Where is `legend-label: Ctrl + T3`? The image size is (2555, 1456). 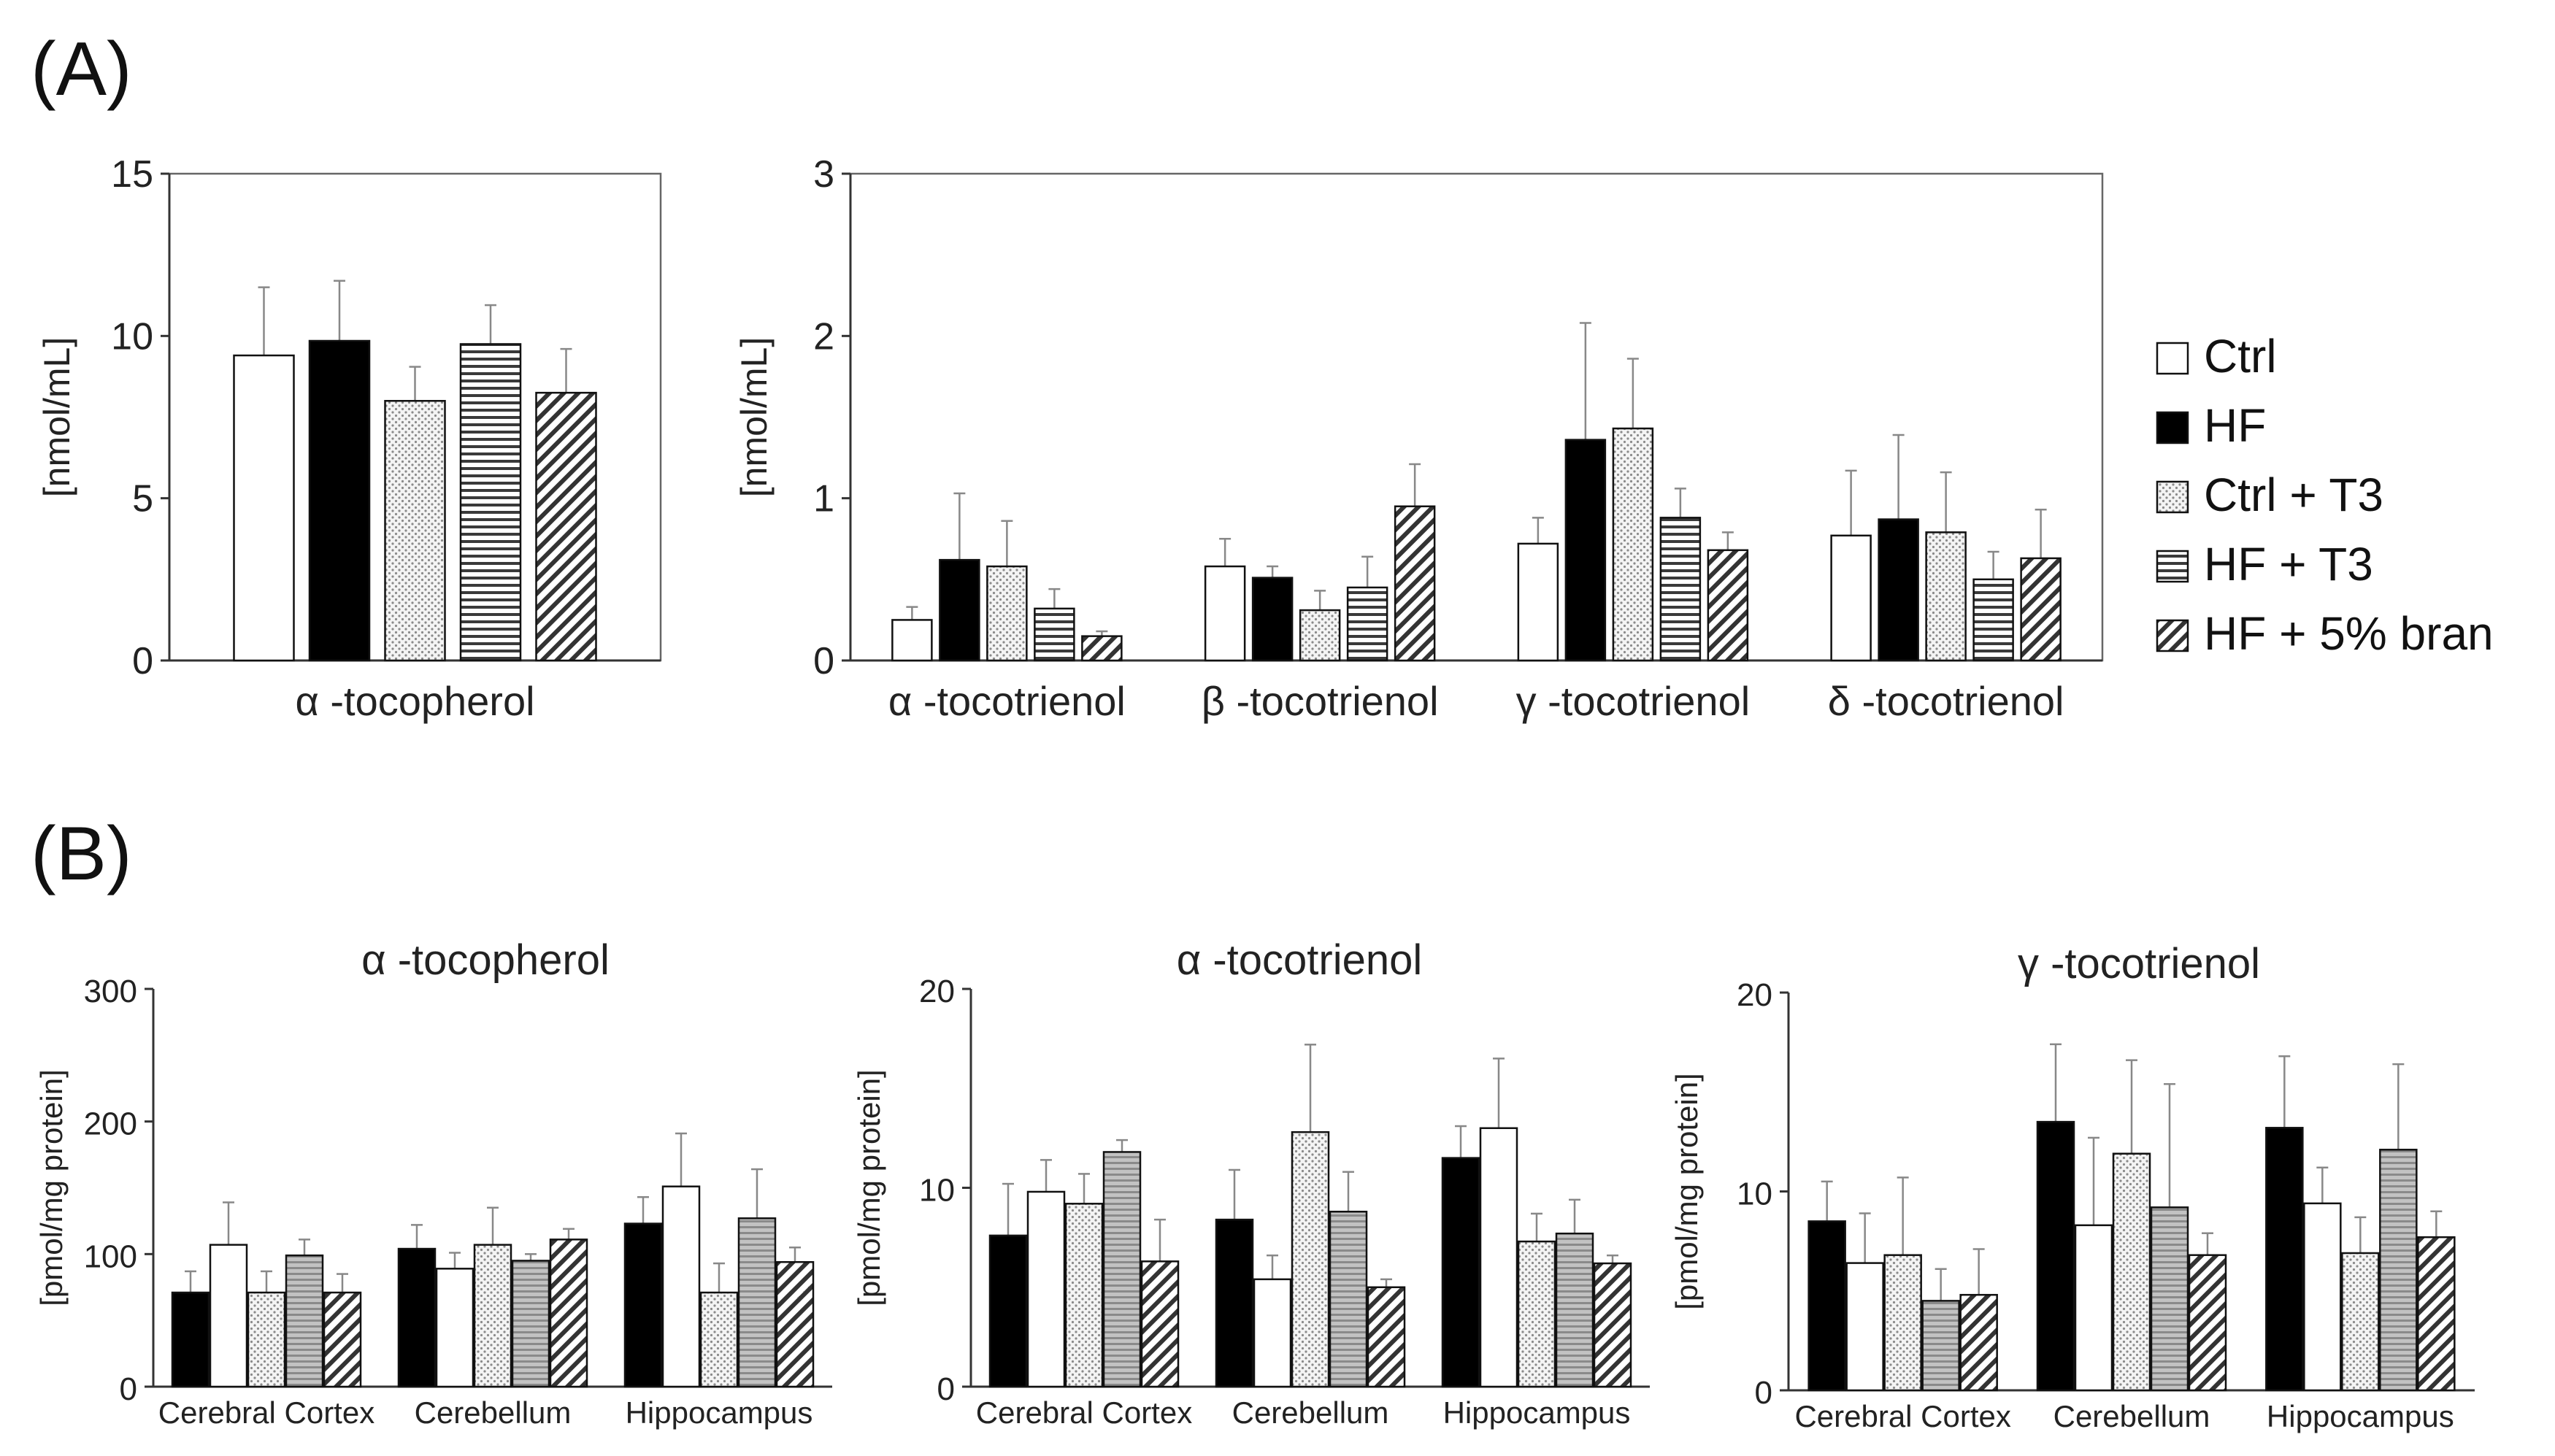
legend-label: Ctrl + T3 is located at coordinates (2293, 495).